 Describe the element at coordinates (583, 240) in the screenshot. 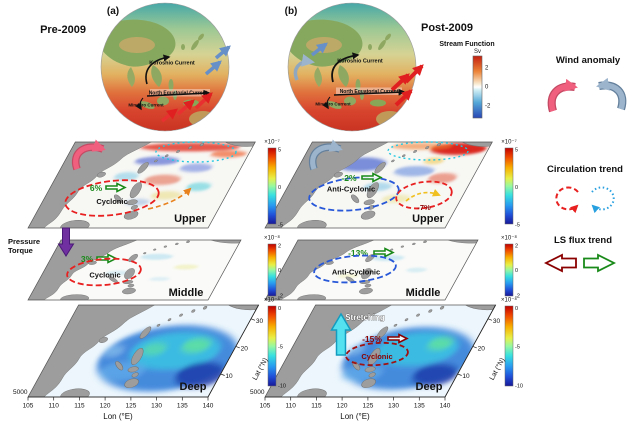

I see `legend-ls-flux-label: LS flux trend` at that location.